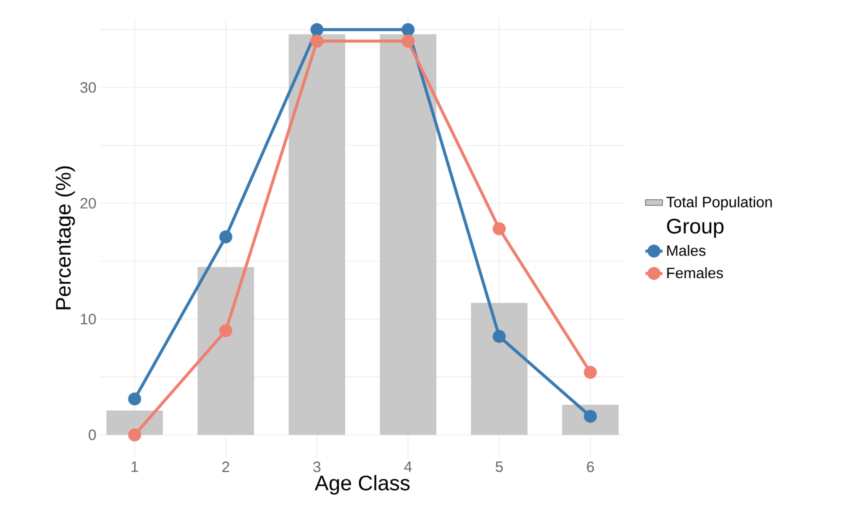 This screenshot has height=527, width=866. What do you see at coordinates (88, 87) in the screenshot?
I see `y-tick-label: 30` at bounding box center [88, 87].